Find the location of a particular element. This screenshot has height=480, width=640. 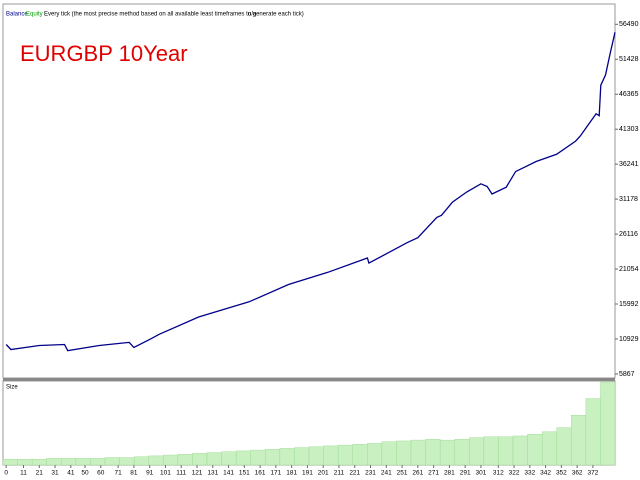

x-tick-label: 362 is located at coordinates (577, 473).